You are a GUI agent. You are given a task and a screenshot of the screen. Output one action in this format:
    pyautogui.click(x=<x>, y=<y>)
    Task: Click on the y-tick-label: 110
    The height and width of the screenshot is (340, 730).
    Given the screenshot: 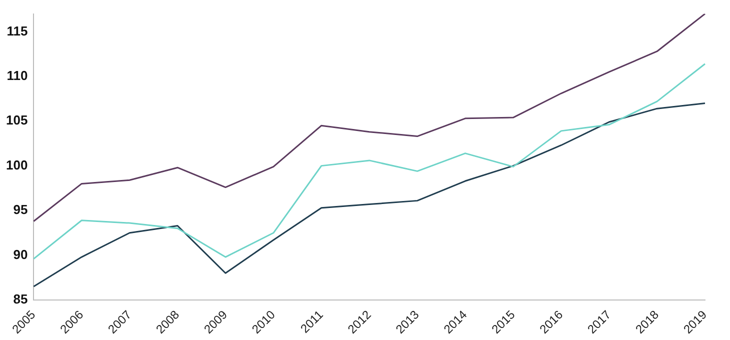 What is the action you would take?
    pyautogui.click(x=17, y=75)
    